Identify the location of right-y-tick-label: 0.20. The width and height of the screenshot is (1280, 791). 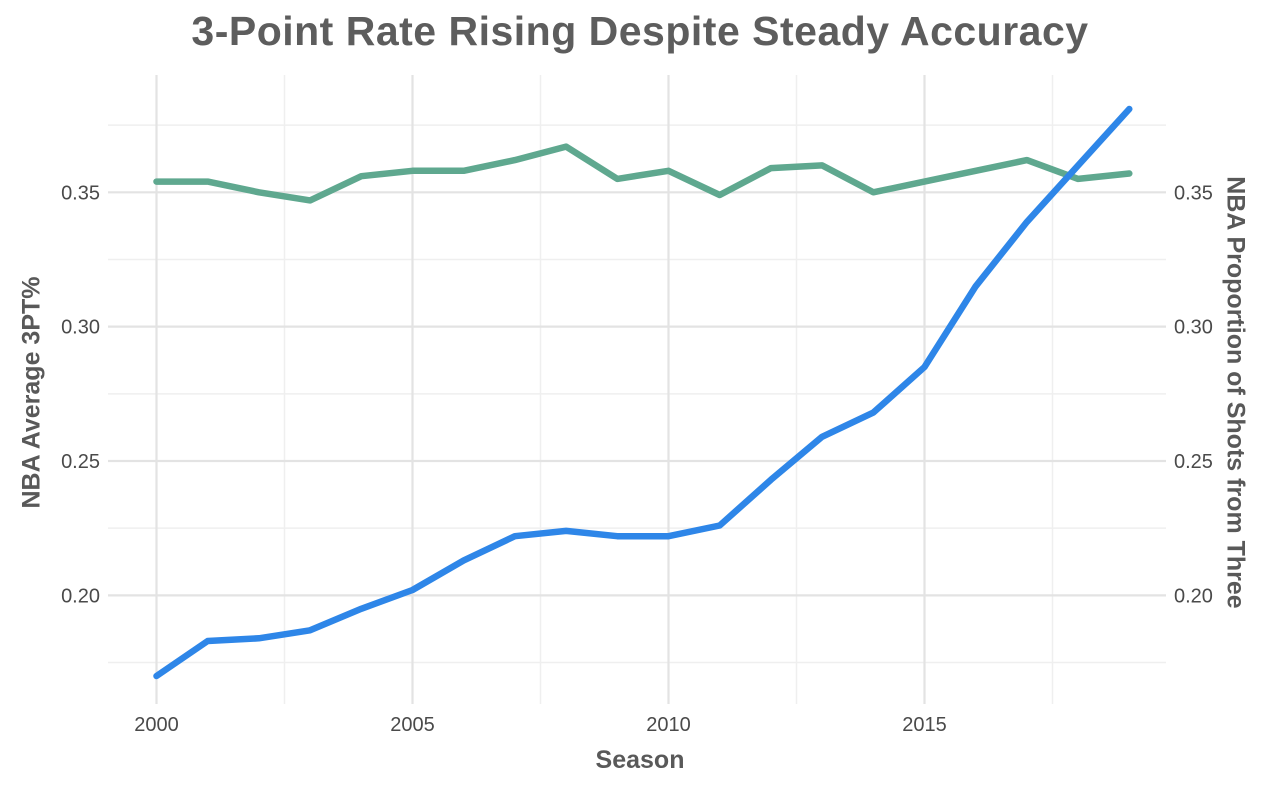
(1193, 596).